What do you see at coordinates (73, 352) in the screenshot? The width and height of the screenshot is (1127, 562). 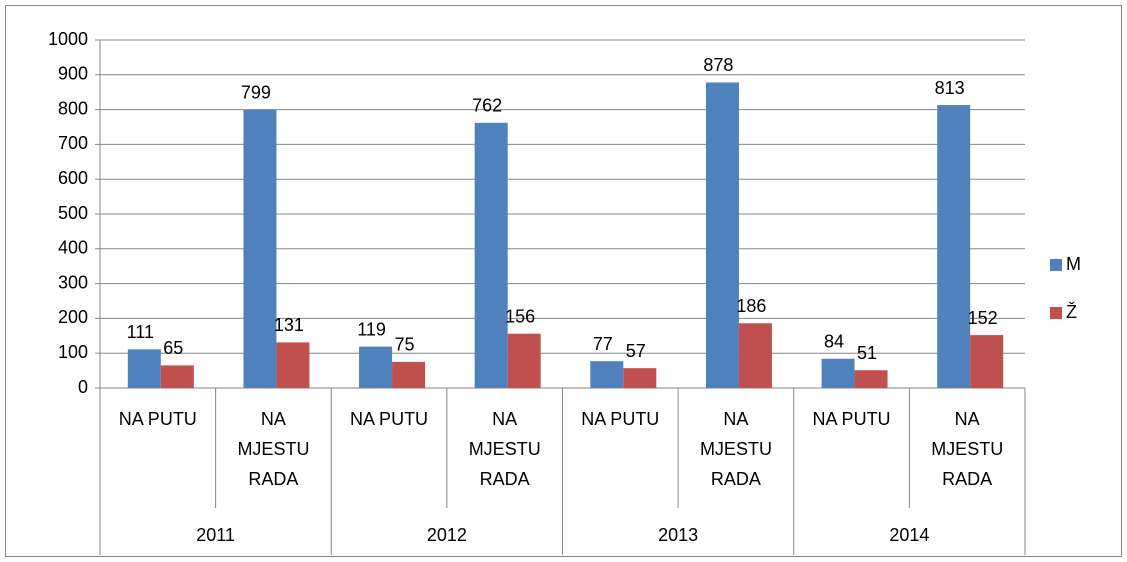 I see `y-tick-label: 100` at bounding box center [73, 352].